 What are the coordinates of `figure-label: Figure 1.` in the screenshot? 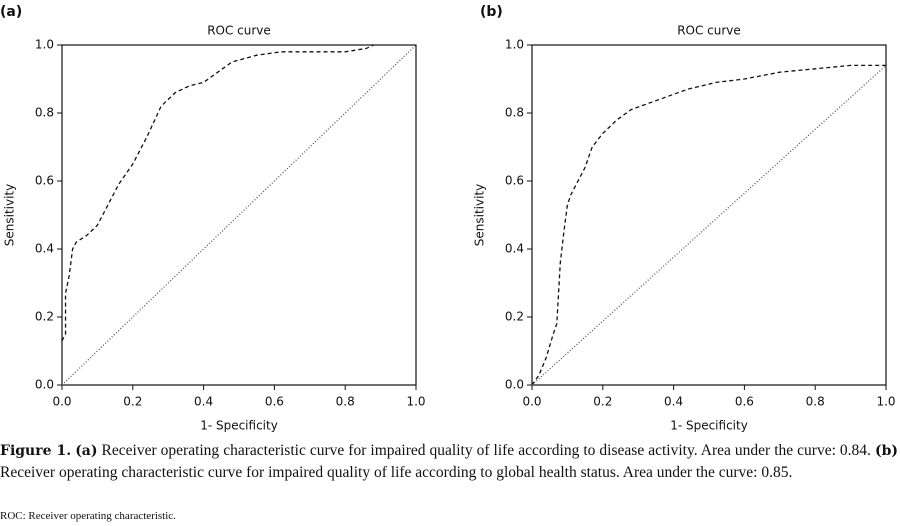 It's located at (36, 451).